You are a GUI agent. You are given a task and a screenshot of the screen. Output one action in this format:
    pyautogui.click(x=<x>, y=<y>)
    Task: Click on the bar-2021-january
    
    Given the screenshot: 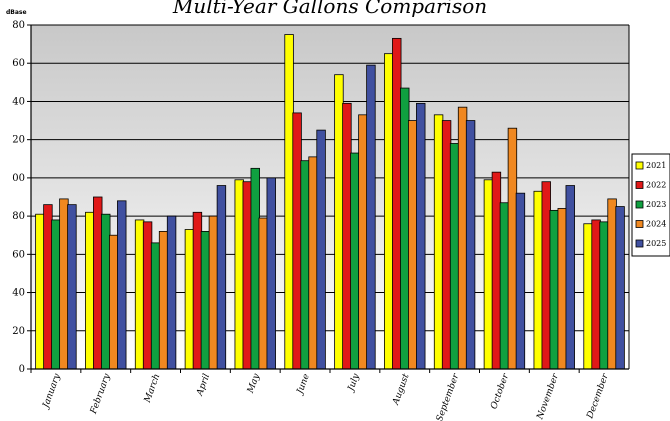 What is the action you would take?
    pyautogui.click(x=40, y=291)
    